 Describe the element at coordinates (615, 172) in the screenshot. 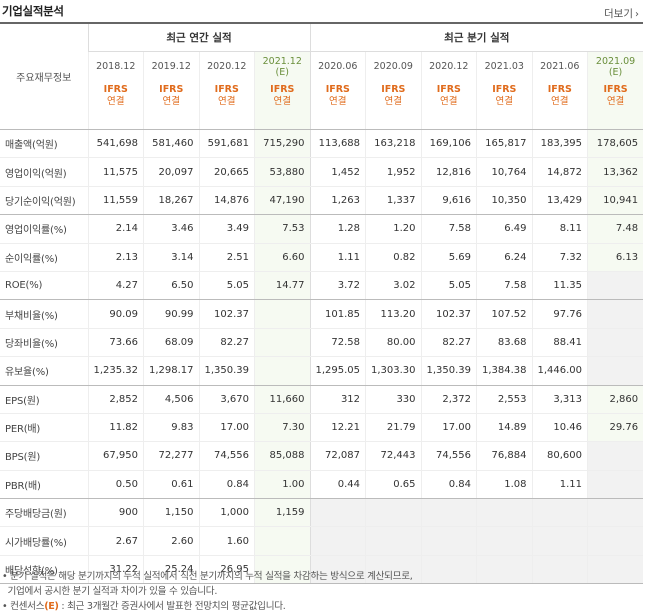

I see `data-cell: 13,362` at that location.